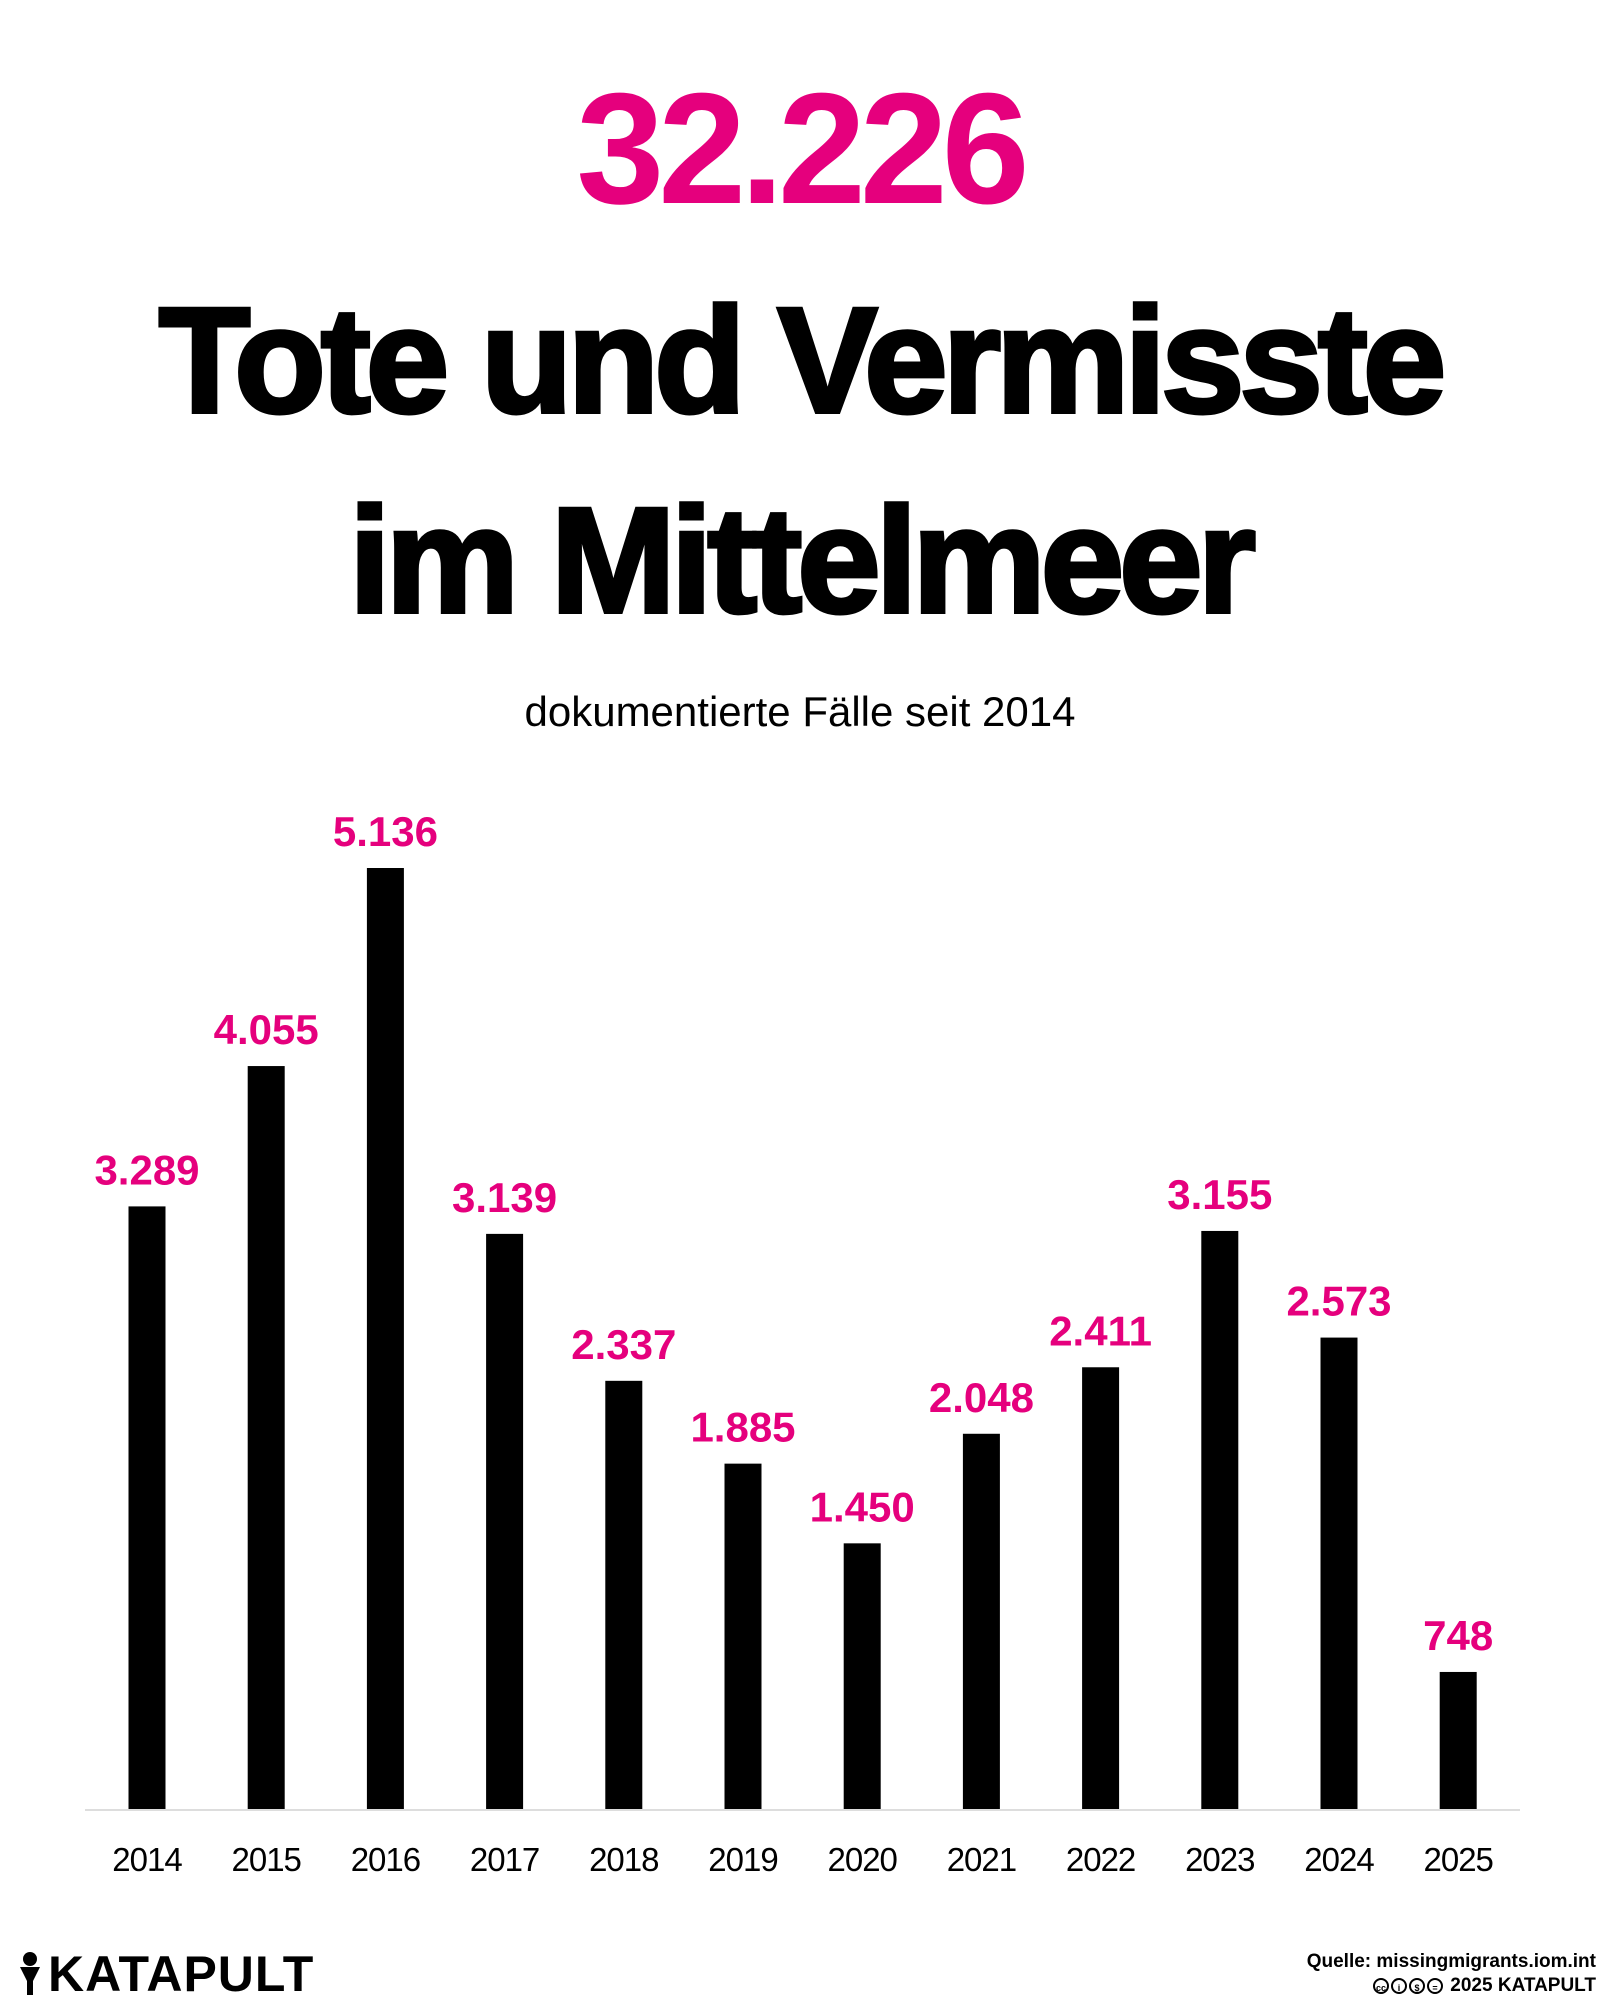 Image resolution: width=1600 pixels, height=2000 pixels. I want to click on data-label-2016: 5.136, so click(385, 831).